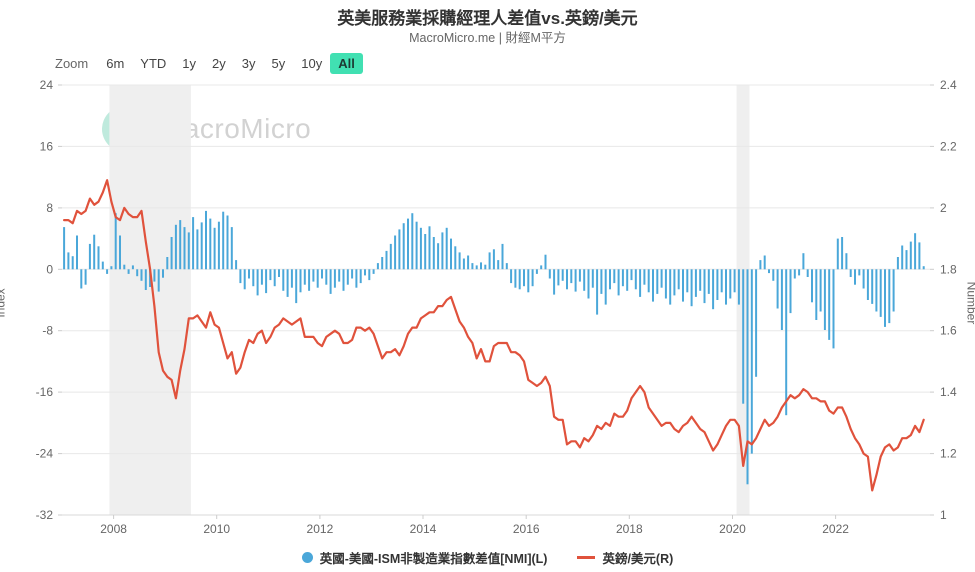 This screenshot has height=572, width=975. I want to click on legend-item-0: 英國-美國-ISM非製造業指數差值[NMI](L), so click(424, 557).